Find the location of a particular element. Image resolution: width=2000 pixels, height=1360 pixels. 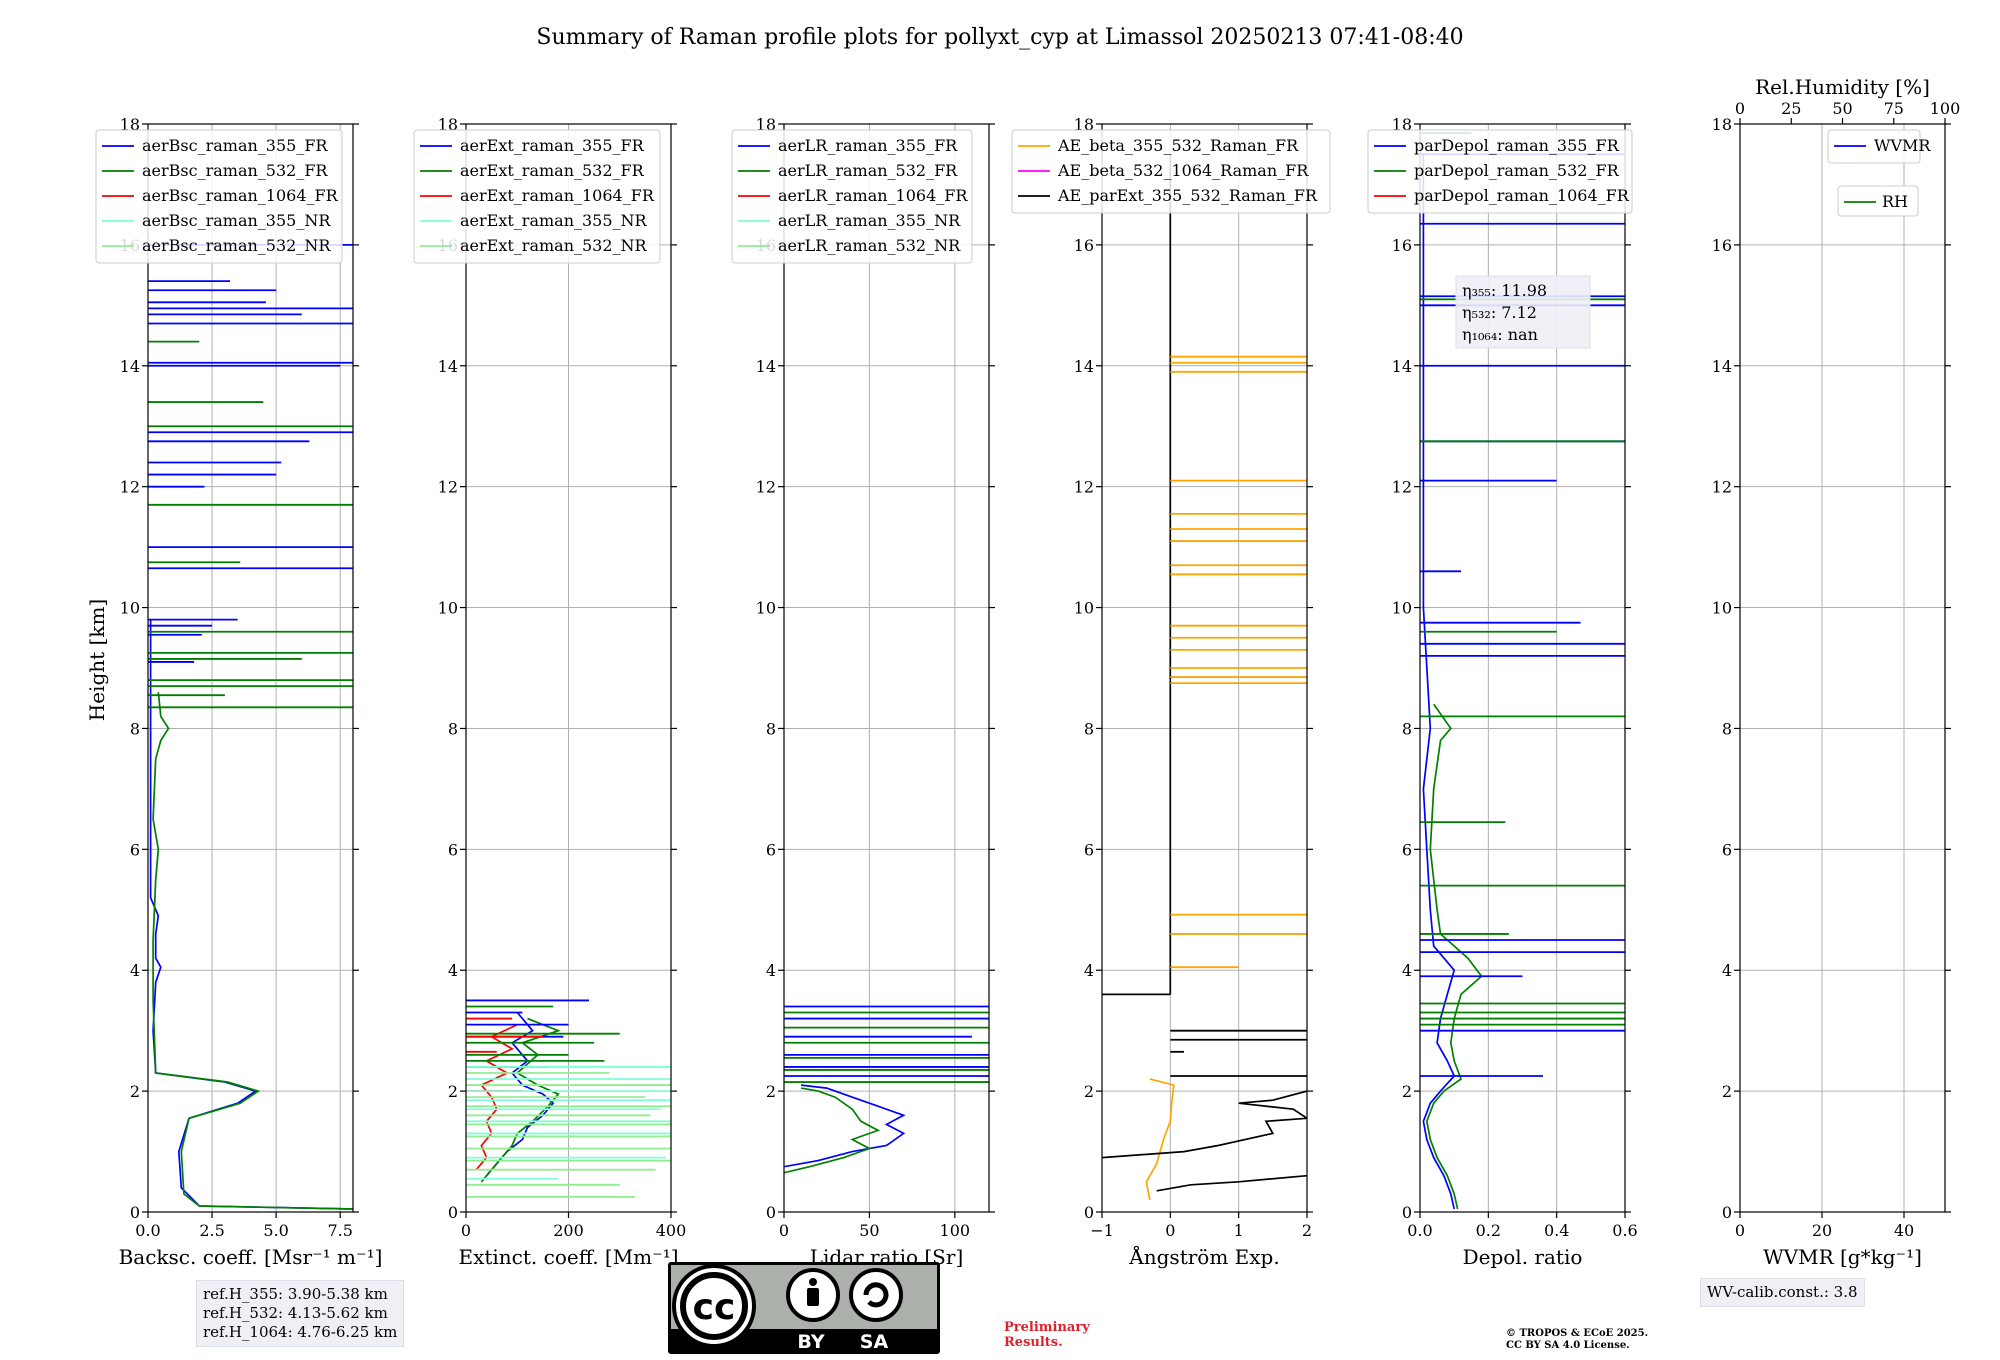

wv-calib-constant: WV-calib.const.: 3.8 is located at coordinates (1782, 1292).